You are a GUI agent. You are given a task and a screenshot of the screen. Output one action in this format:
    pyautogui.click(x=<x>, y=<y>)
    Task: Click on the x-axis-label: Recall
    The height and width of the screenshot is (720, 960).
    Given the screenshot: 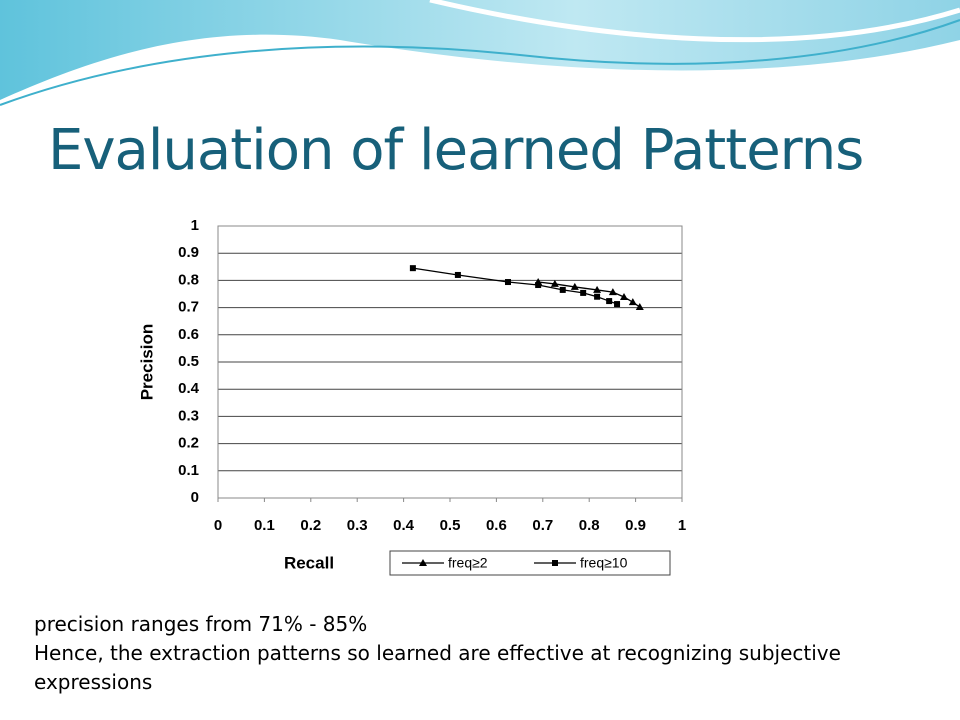 What is the action you would take?
    pyautogui.click(x=309, y=562)
    